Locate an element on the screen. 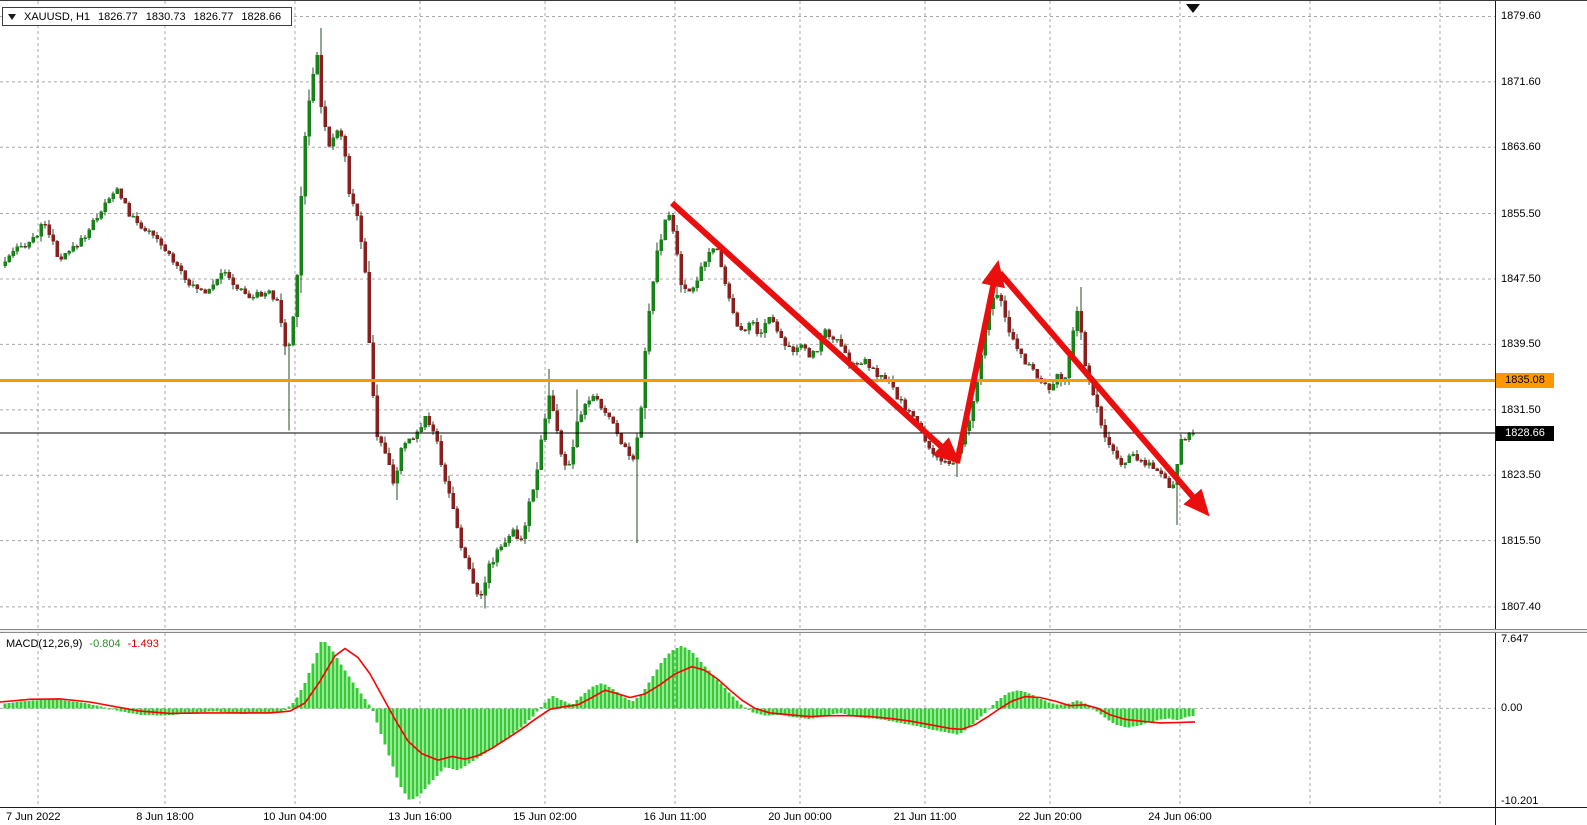 This screenshot has width=1587, height=825. time-axis-label: 15 Jun 02:00 is located at coordinates (545, 817).